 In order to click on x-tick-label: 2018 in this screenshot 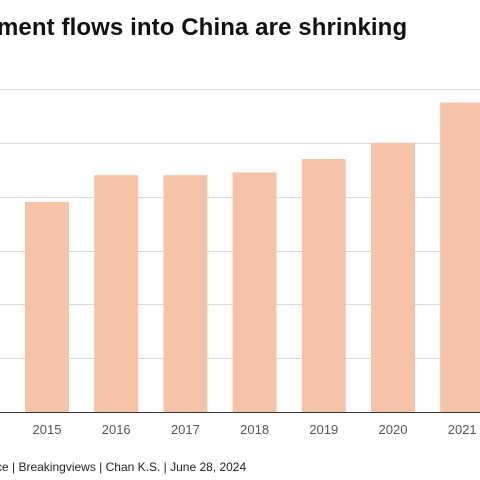, I will do `click(254, 429)`.